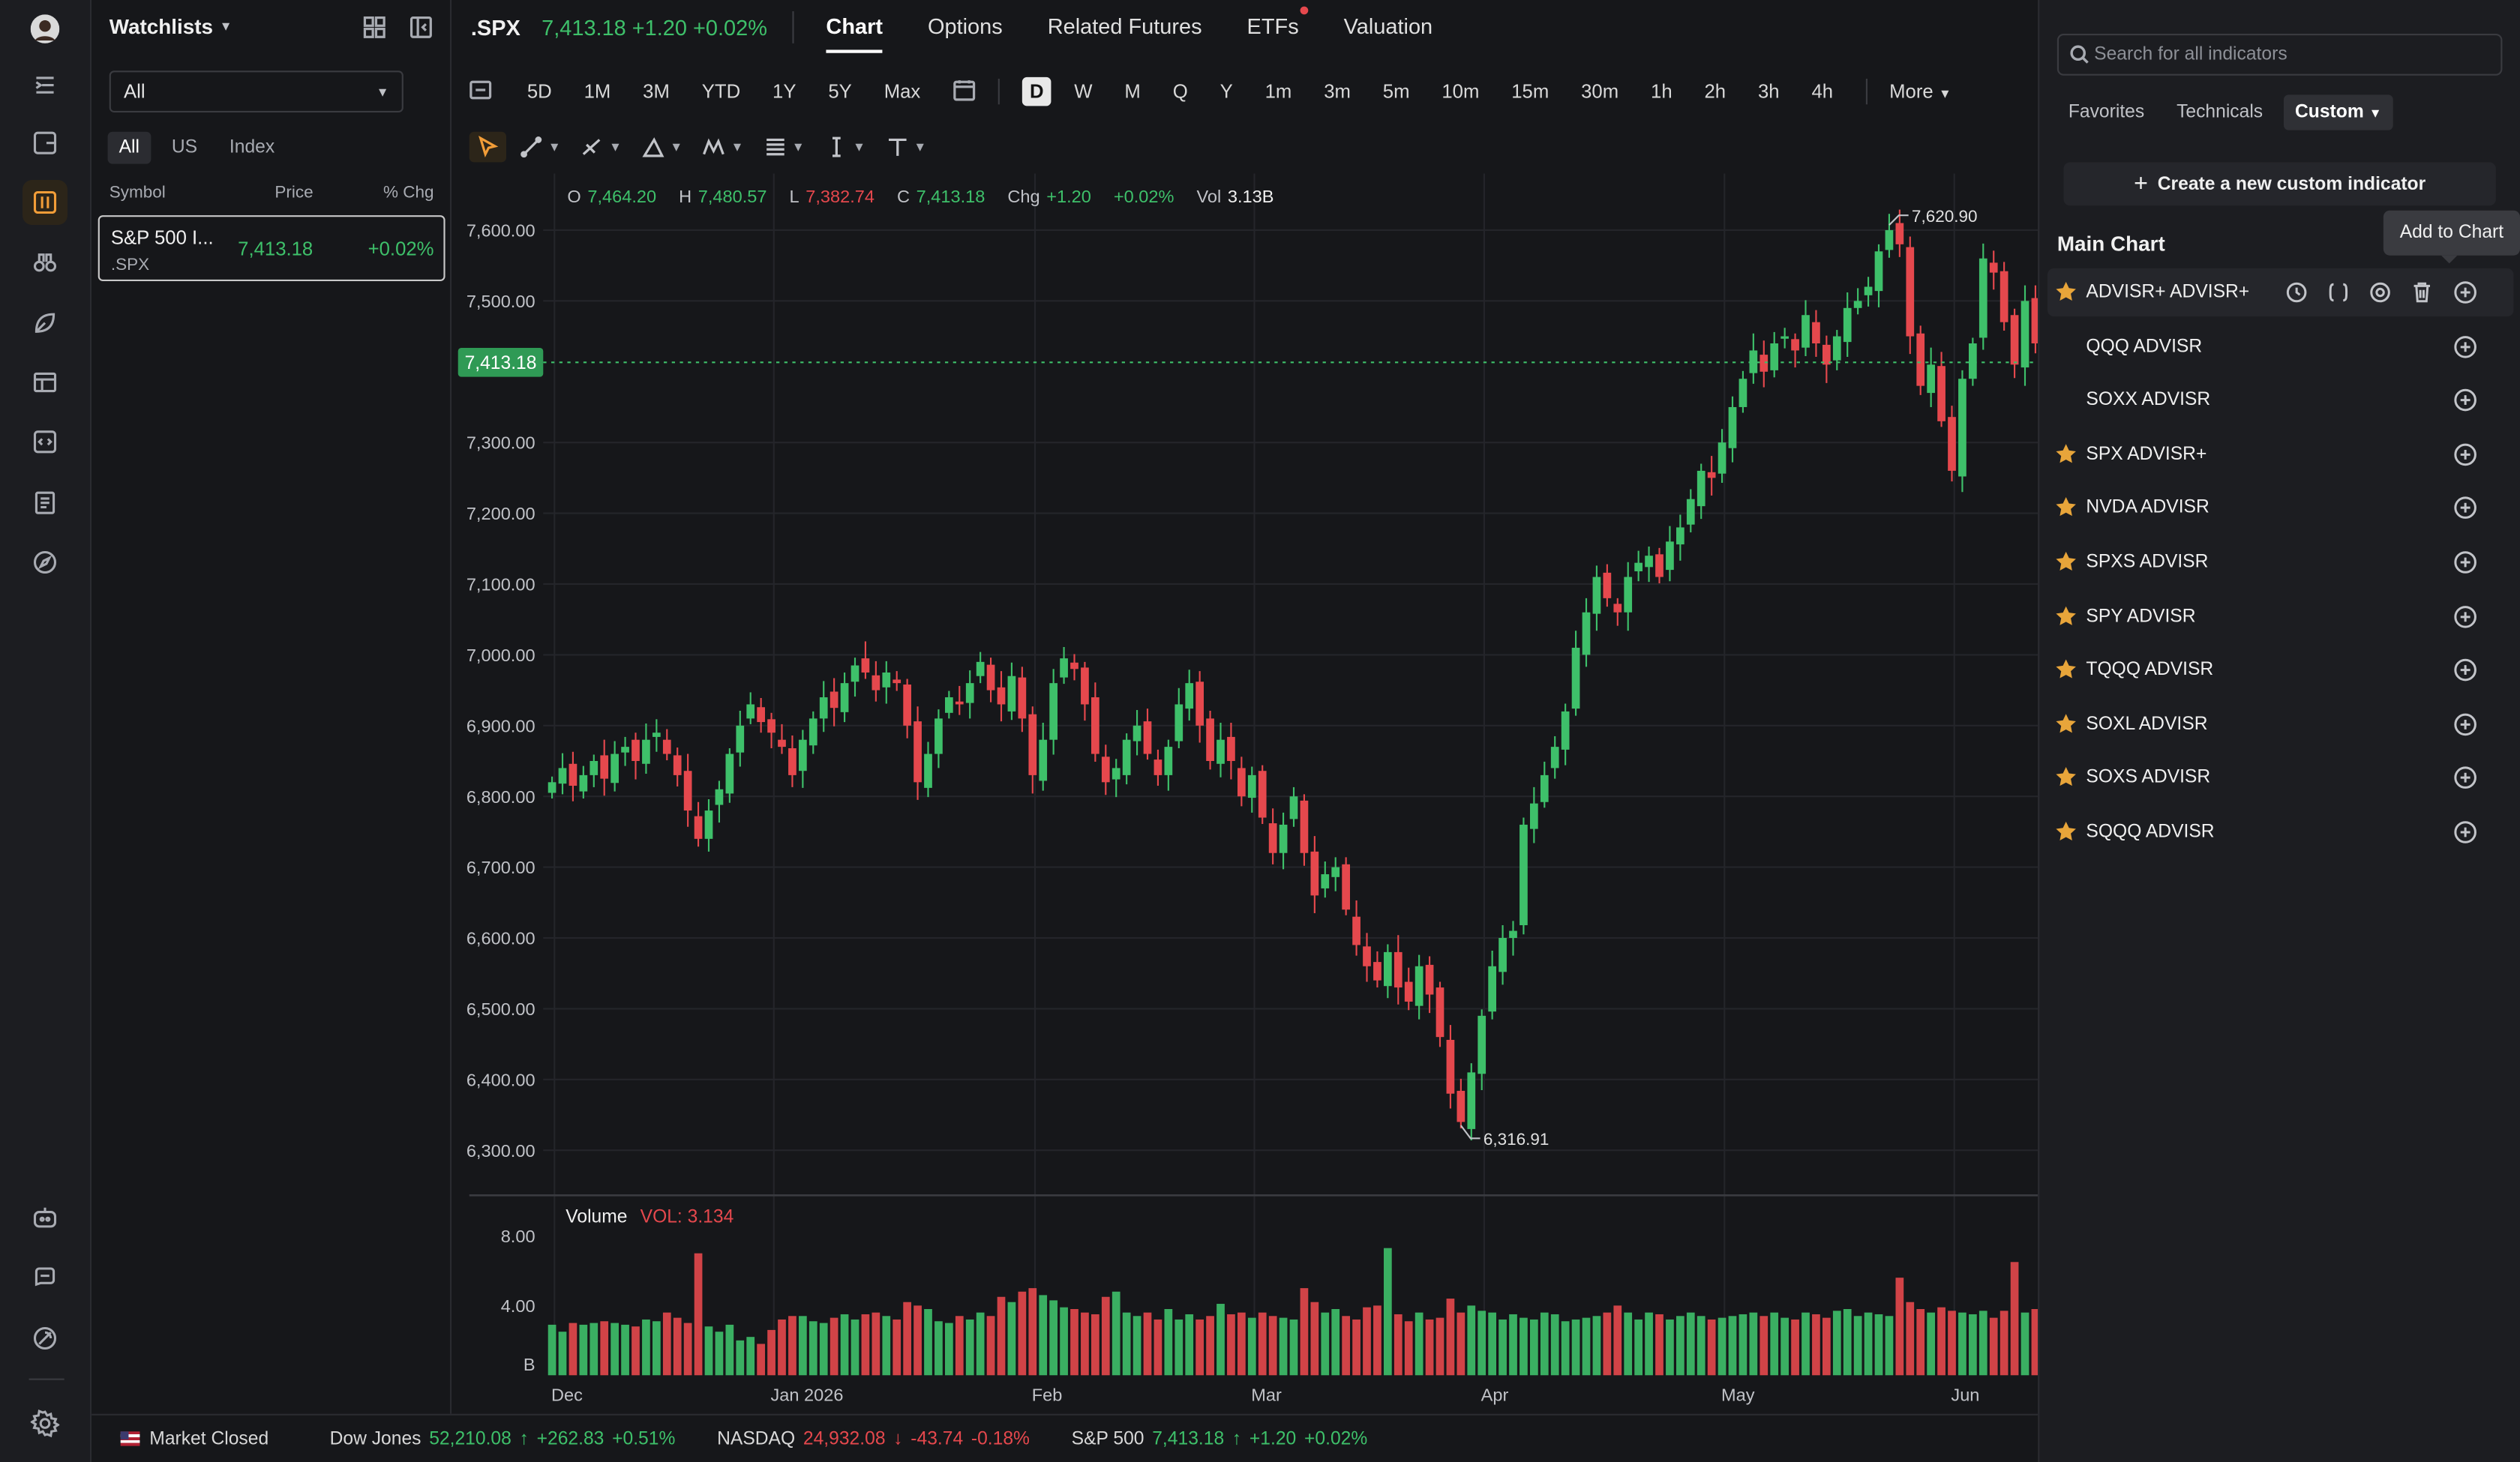 The height and width of the screenshot is (1462, 2520). I want to click on tab-related-futures: Related Futures, so click(1124, 27).